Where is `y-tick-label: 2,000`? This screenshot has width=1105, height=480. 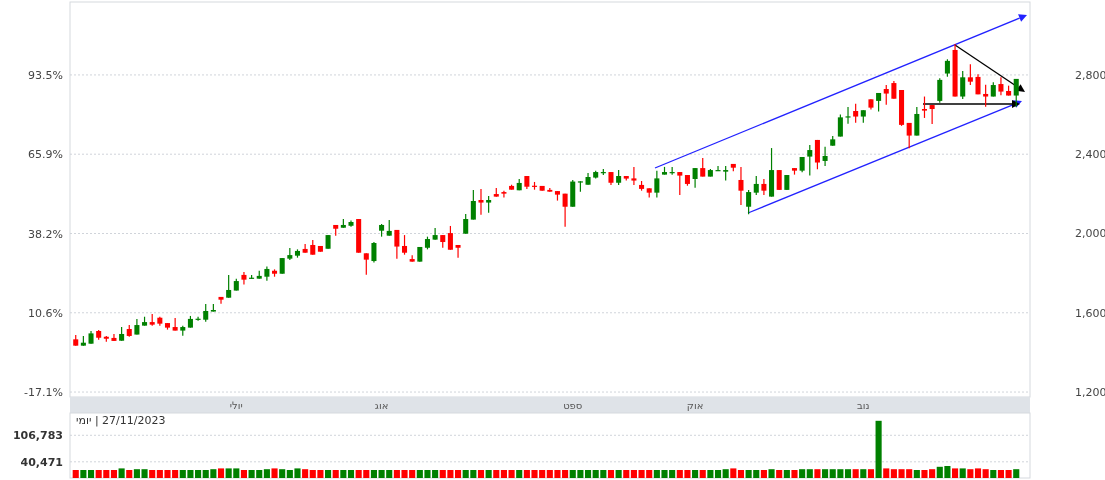 y-tick-label: 2,000 is located at coordinates (1090, 234).